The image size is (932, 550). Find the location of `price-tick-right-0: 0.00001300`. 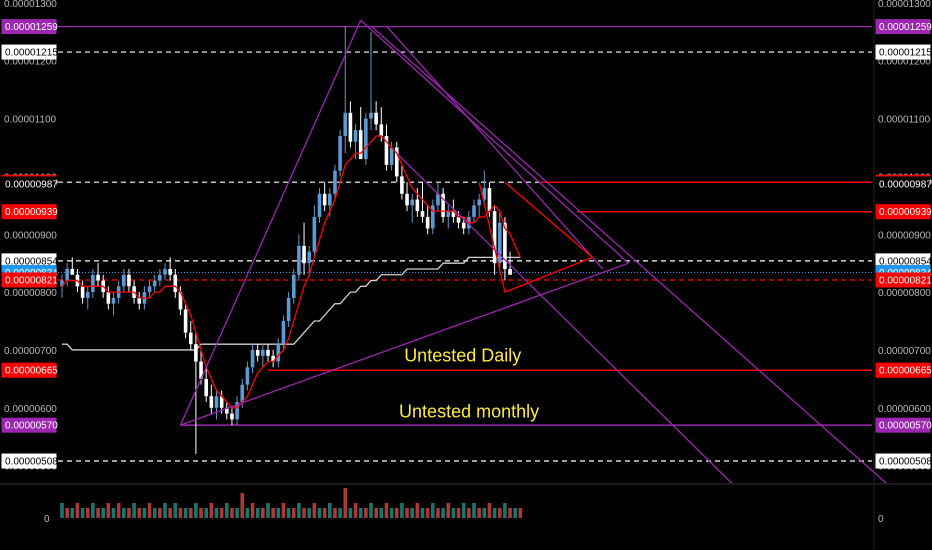

price-tick-right-0: 0.00001300 is located at coordinates (904, 5).